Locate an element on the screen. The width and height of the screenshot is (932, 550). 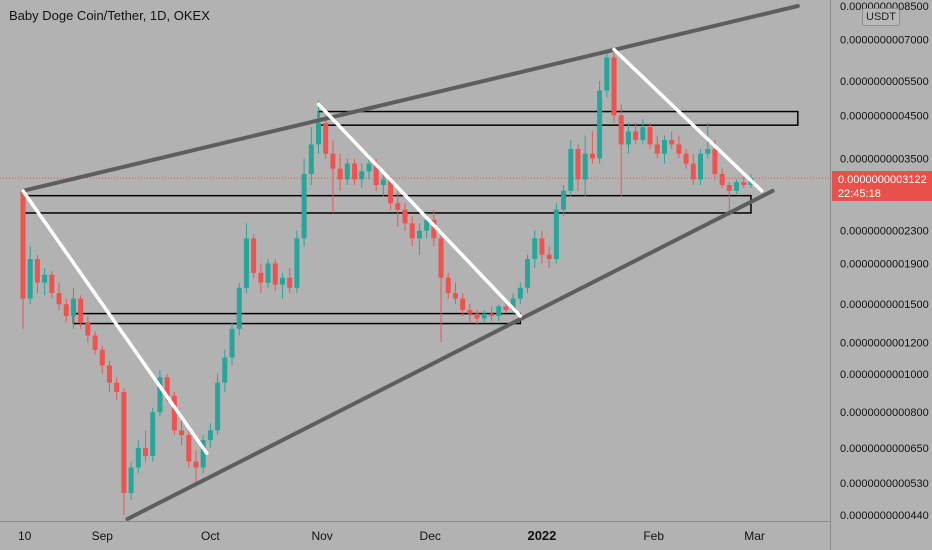
x-tick-label: Sep is located at coordinates (103, 536).